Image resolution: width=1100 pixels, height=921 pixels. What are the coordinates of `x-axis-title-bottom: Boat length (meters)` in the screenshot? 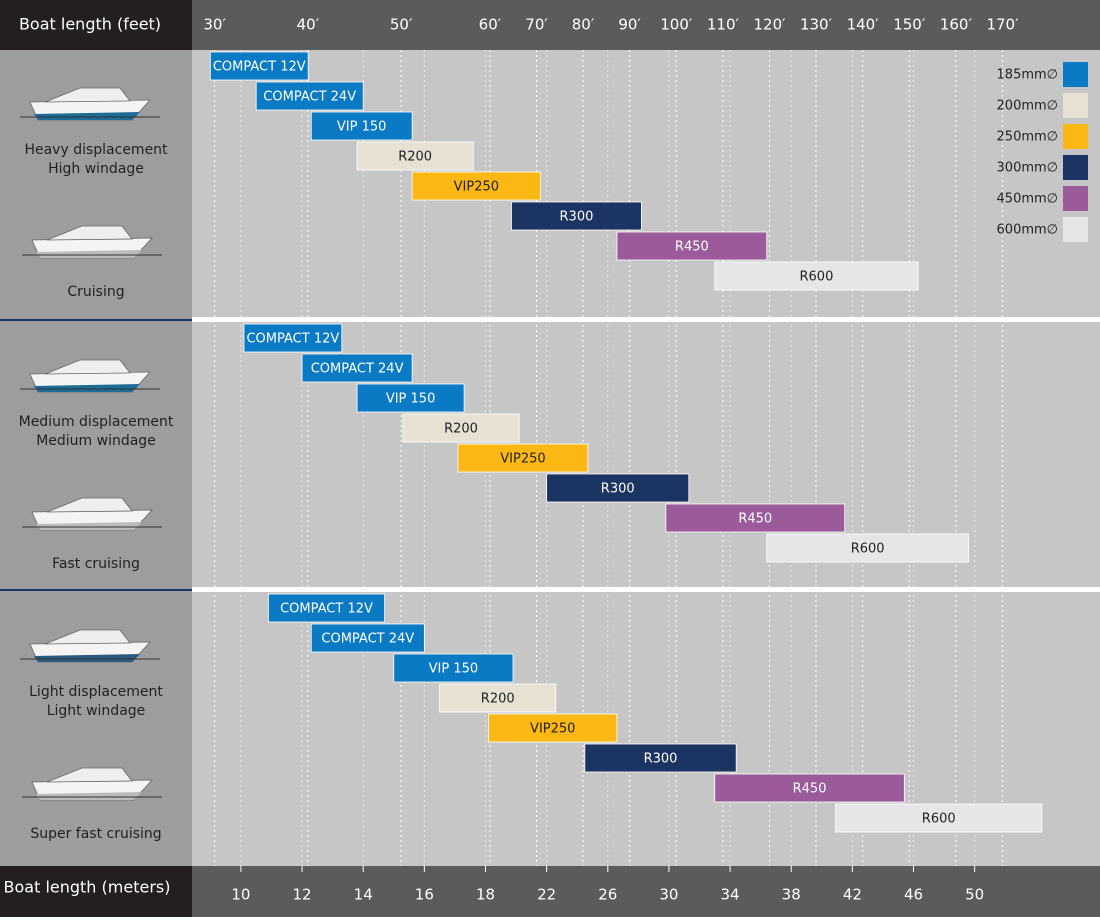 It's located at (87, 887).